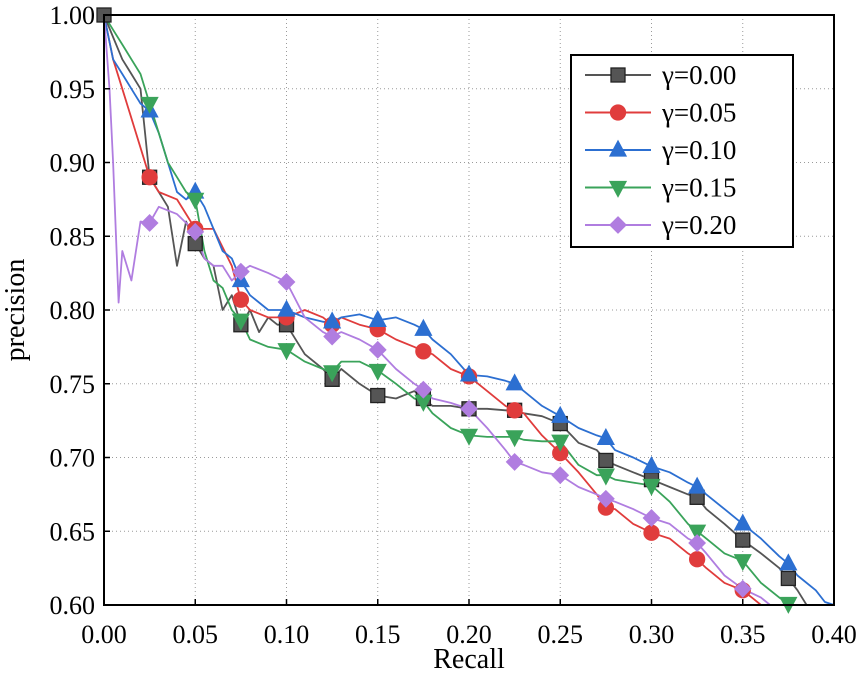 This screenshot has width=867, height=680. I want to click on y-axis-title: precision, so click(15, 310).